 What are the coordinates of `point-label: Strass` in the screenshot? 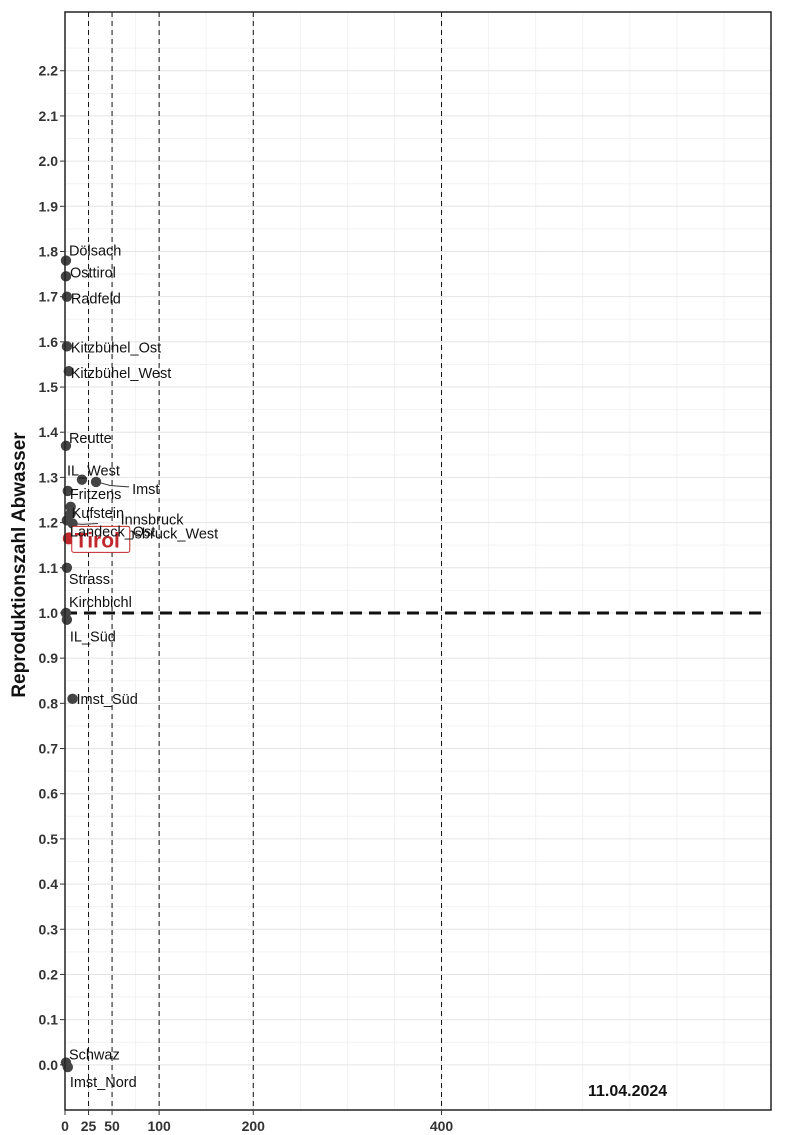 It's located at (89, 580).